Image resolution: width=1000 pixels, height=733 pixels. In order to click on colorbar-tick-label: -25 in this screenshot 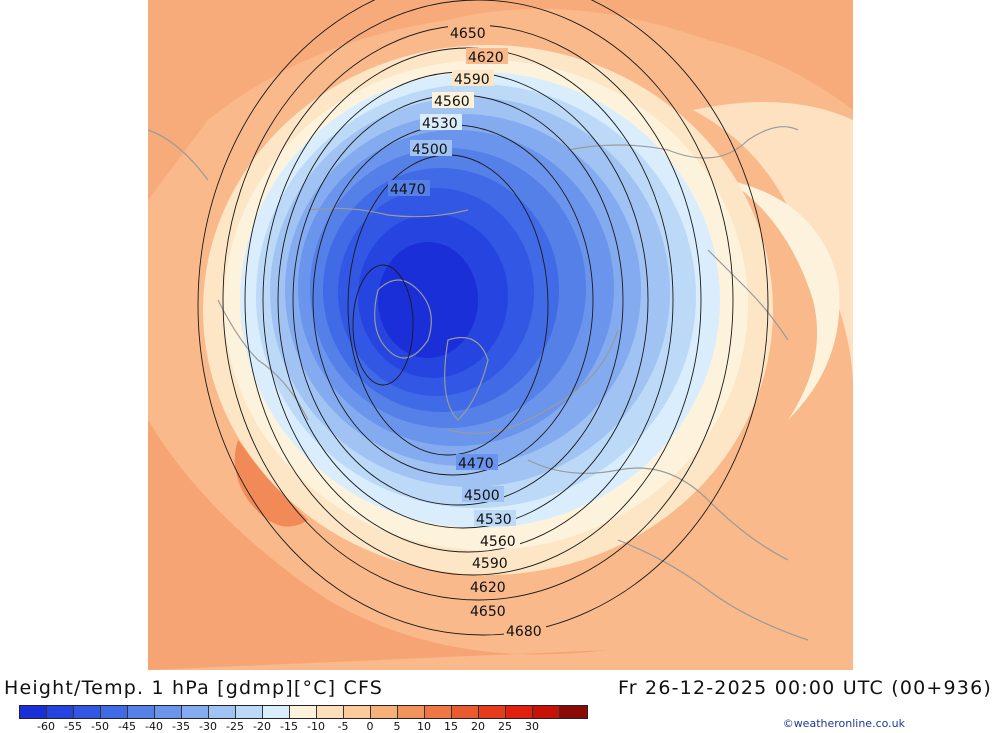, I will do `click(235, 726)`.